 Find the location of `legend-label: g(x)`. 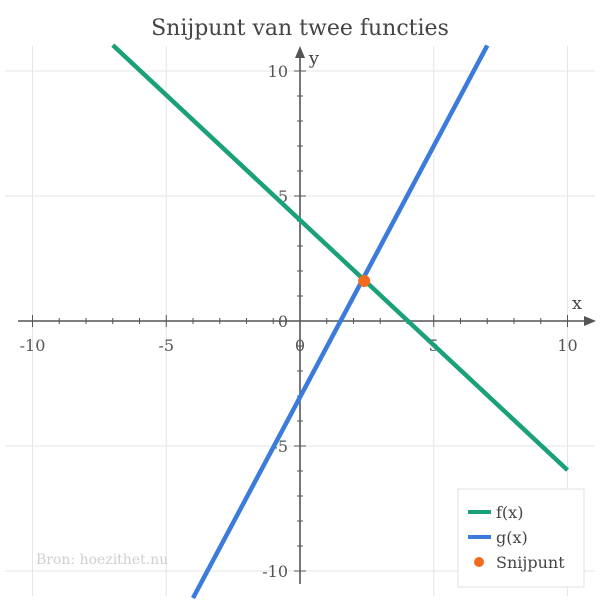

legend-label: g(x) is located at coordinates (512, 537).